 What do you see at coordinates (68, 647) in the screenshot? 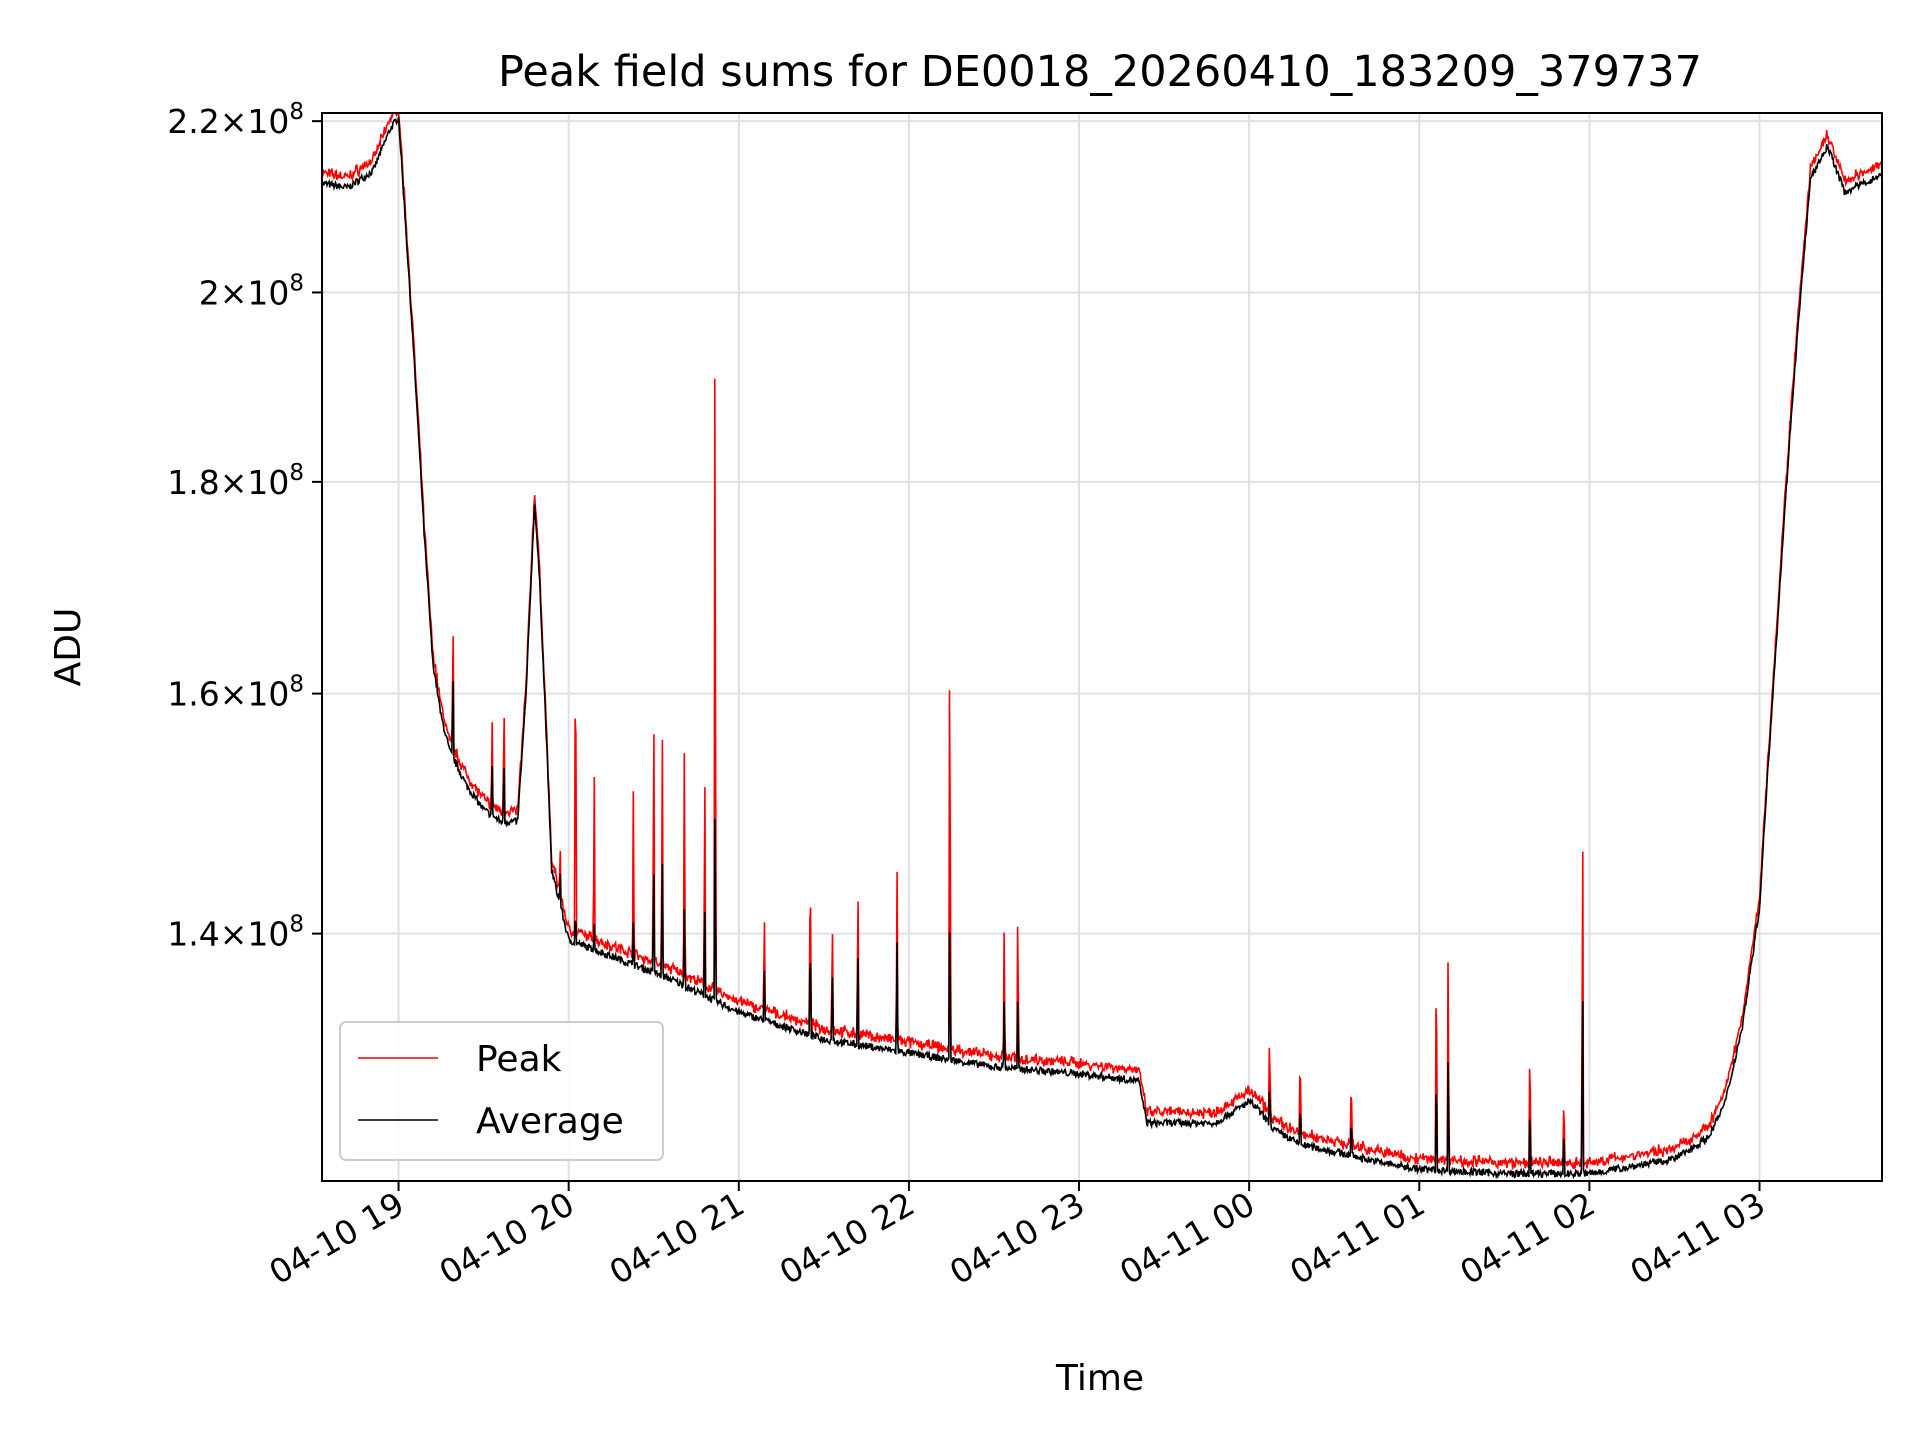
I see `y-axis-label: ADU` at bounding box center [68, 647].